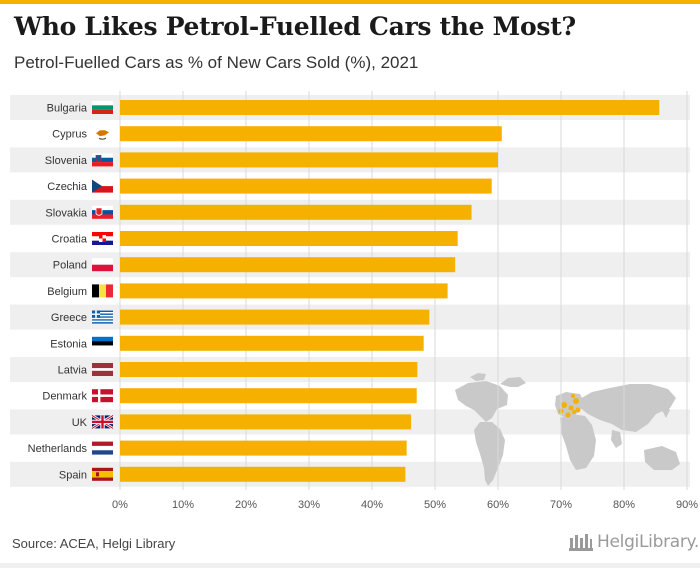 Image resolution: width=700 pixels, height=568 pixels. Describe the element at coordinates (67, 292) in the screenshot. I see `category-label-belgium: Belgium` at that location.